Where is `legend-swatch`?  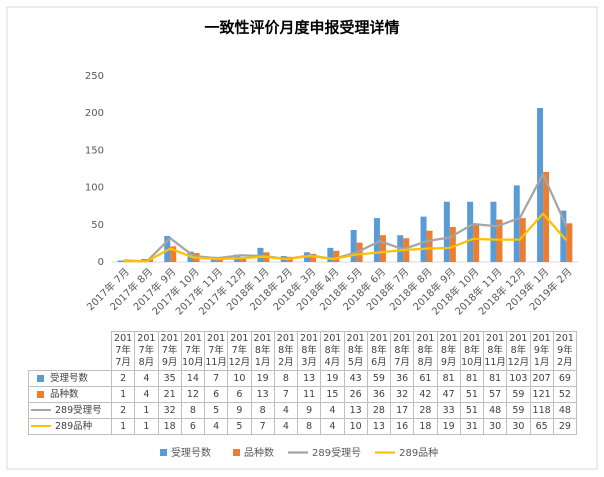 legend-swatch is located at coordinates (163, 452).